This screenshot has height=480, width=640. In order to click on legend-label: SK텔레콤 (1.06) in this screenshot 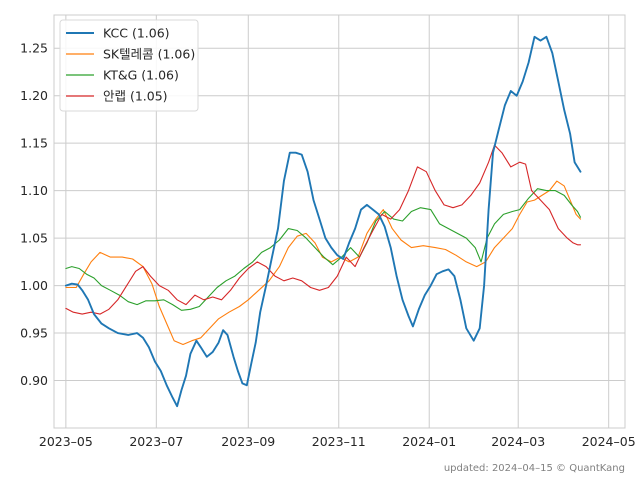, I will do `click(149, 54)`.